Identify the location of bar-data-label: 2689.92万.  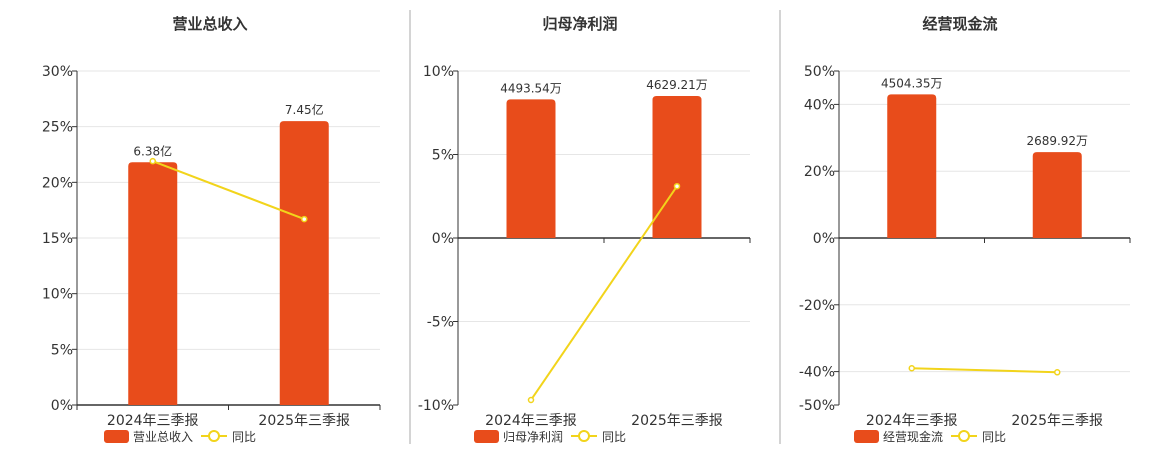
(1057, 141).